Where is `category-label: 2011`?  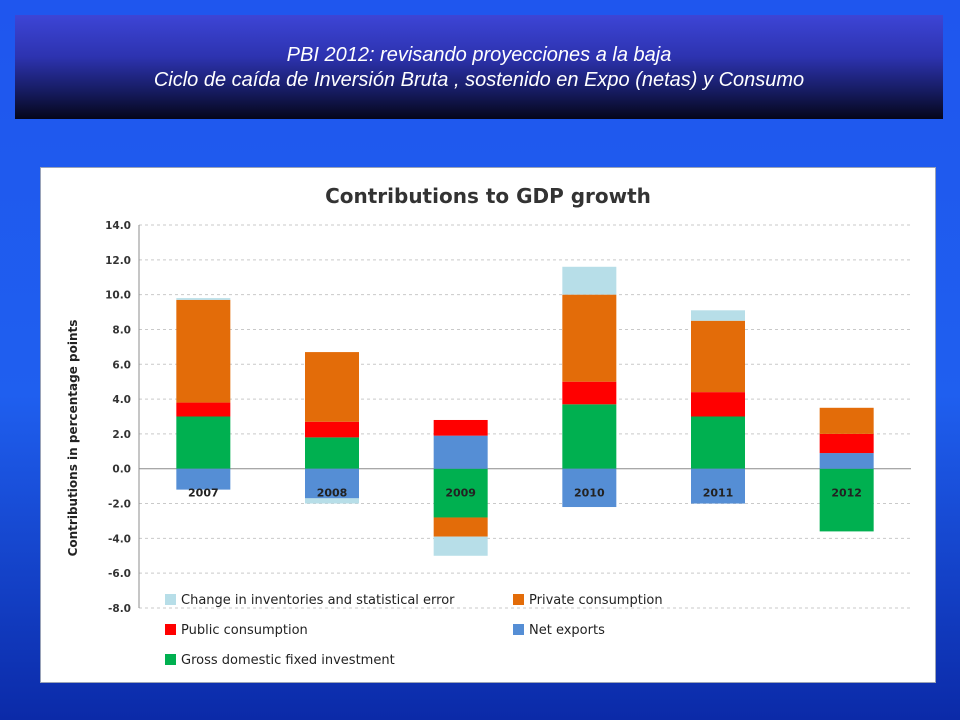
category-label: 2011 is located at coordinates (718, 493).